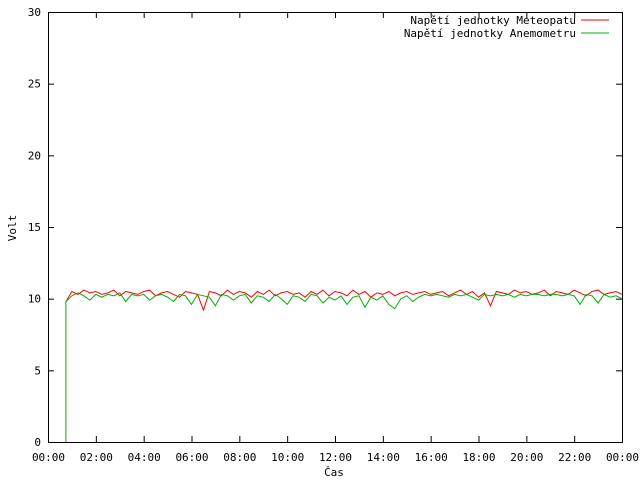  I want to click on x-tick-label: 02:00, so click(96, 457).